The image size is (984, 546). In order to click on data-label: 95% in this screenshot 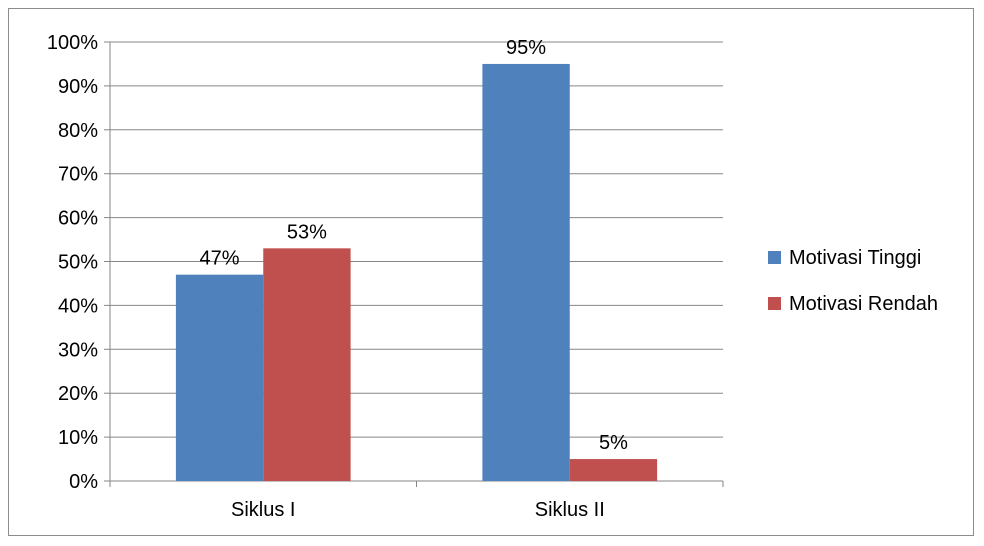, I will do `click(526, 48)`.